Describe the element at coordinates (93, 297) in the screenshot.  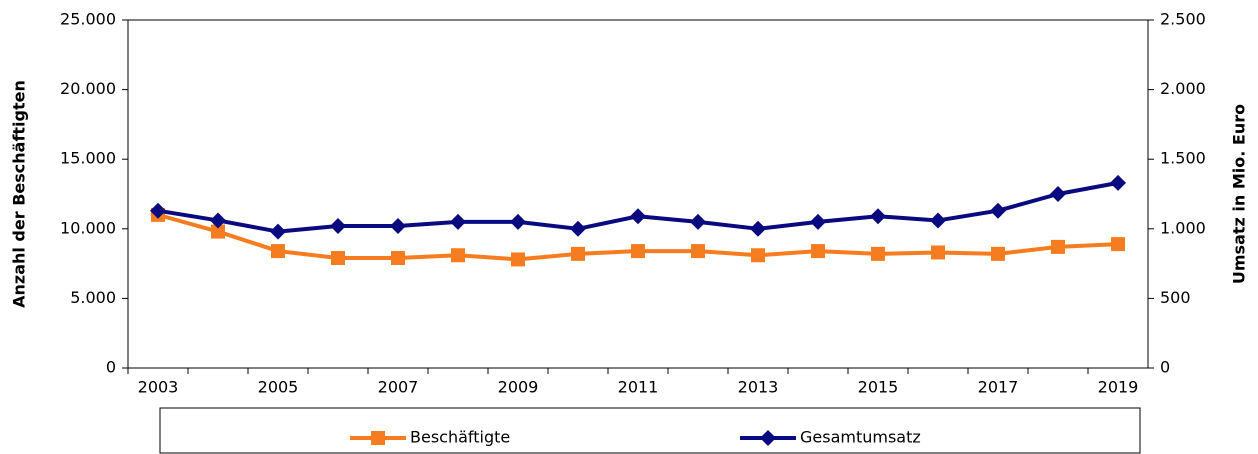
I see `y-tick-label: 5.000` at that location.